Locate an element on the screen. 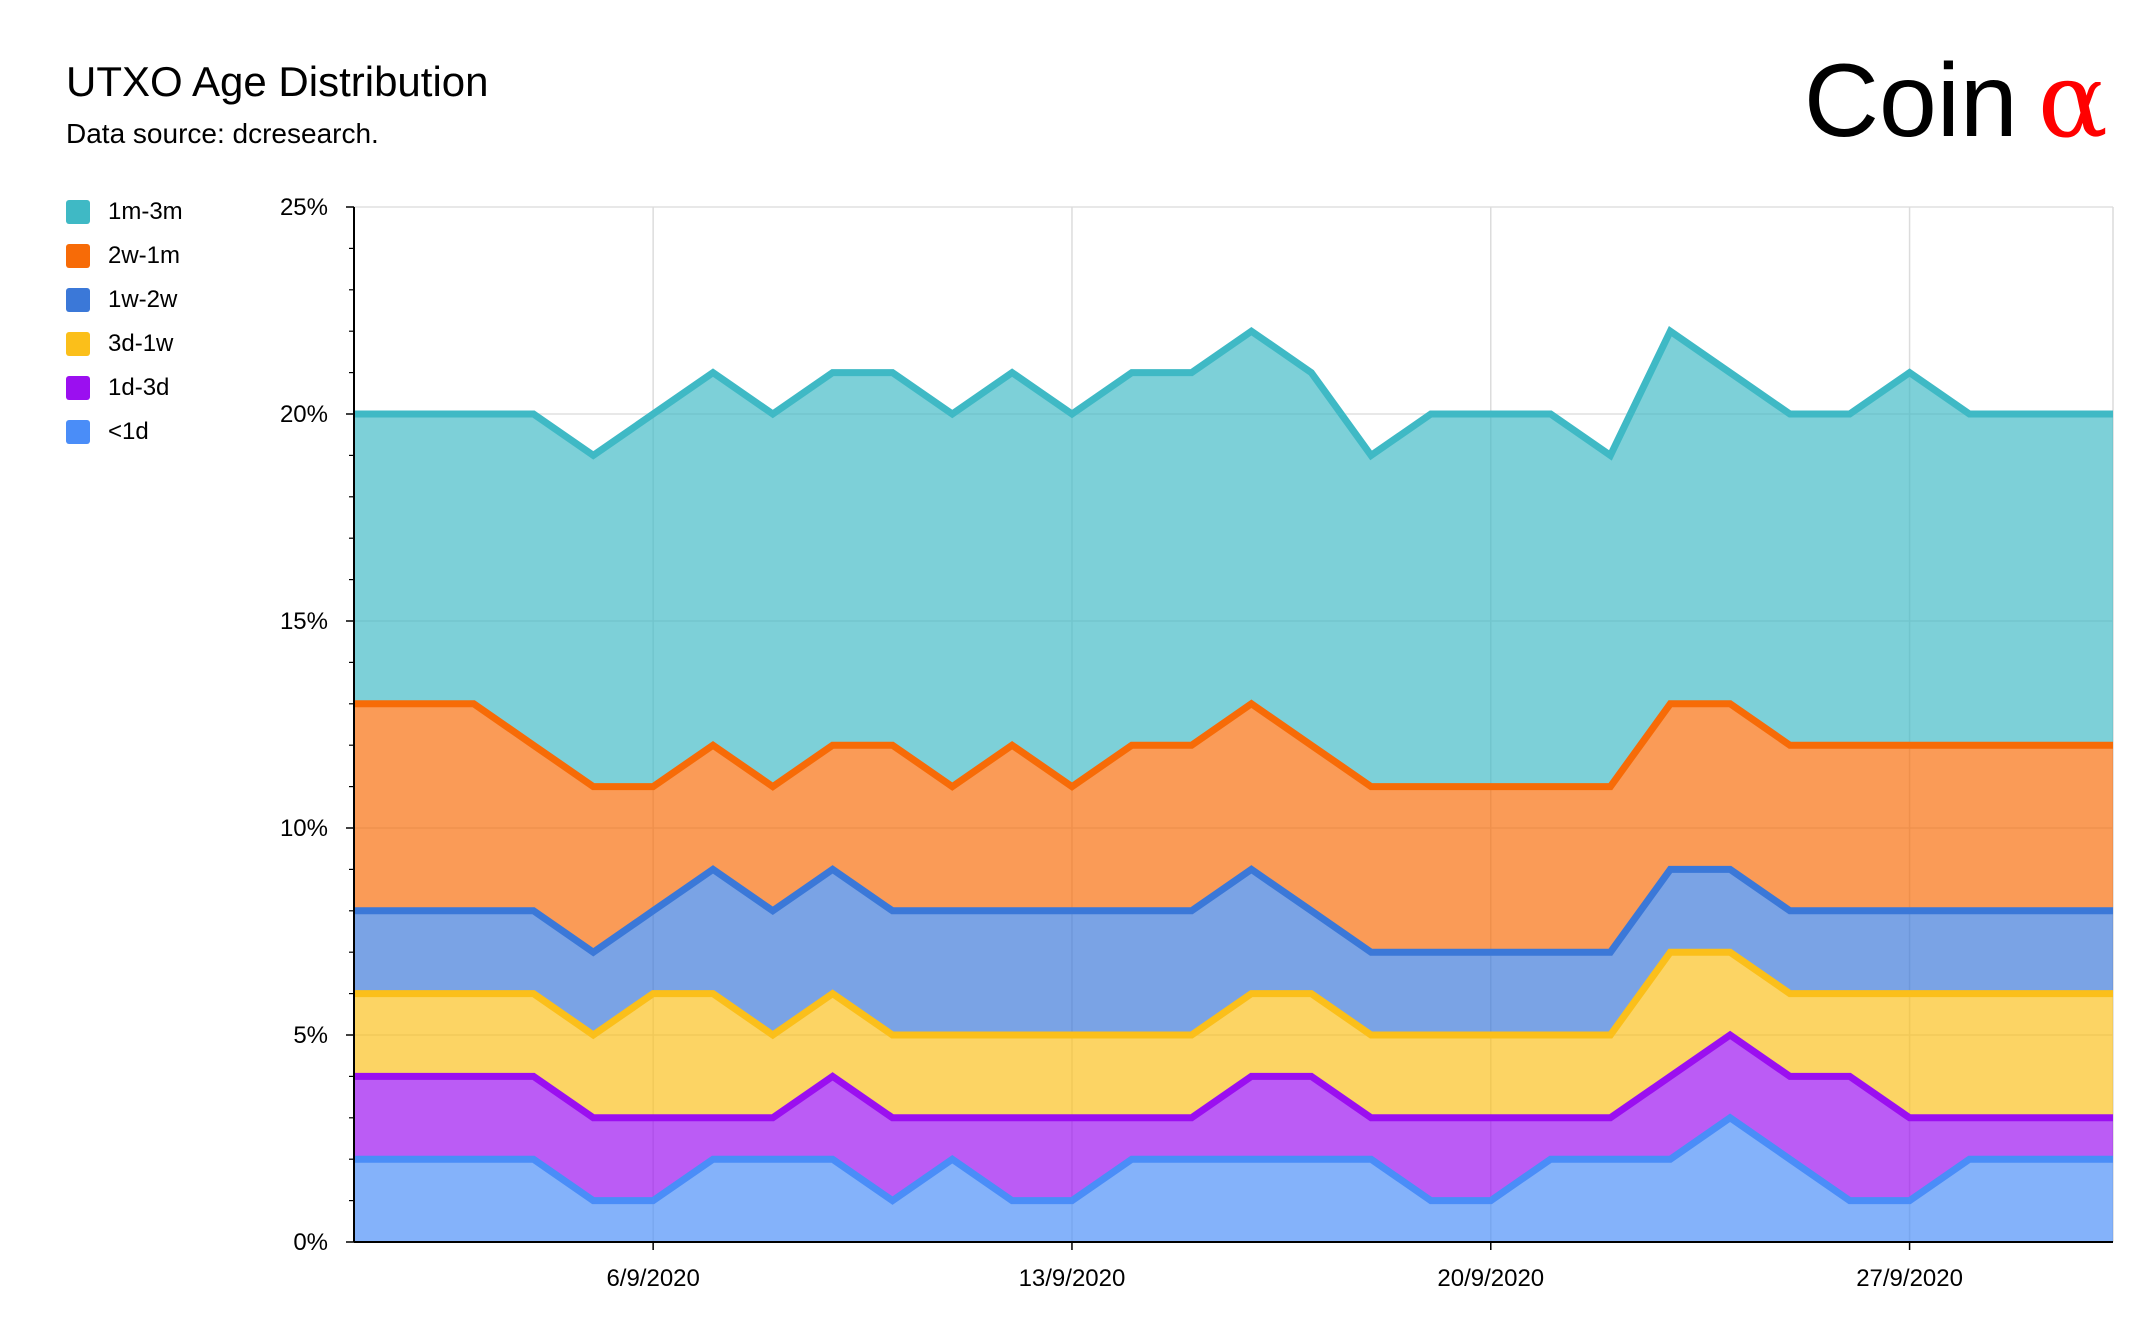 The image size is (2148, 1324). y-tick-label: 20% is located at coordinates (304, 414).